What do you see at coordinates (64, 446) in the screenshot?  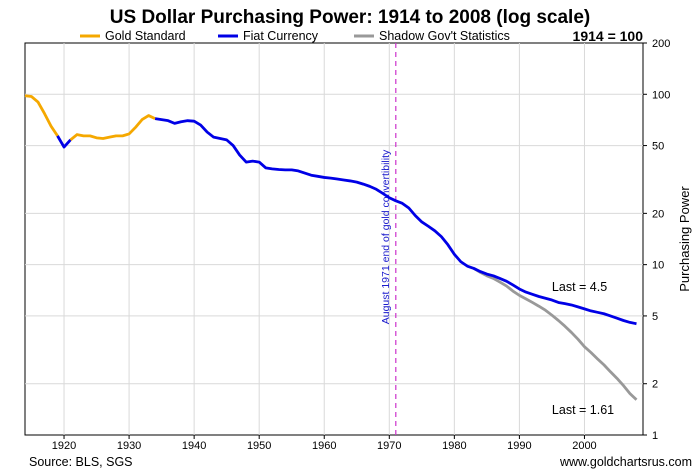 I see `x-tick-label: 1920` at bounding box center [64, 446].